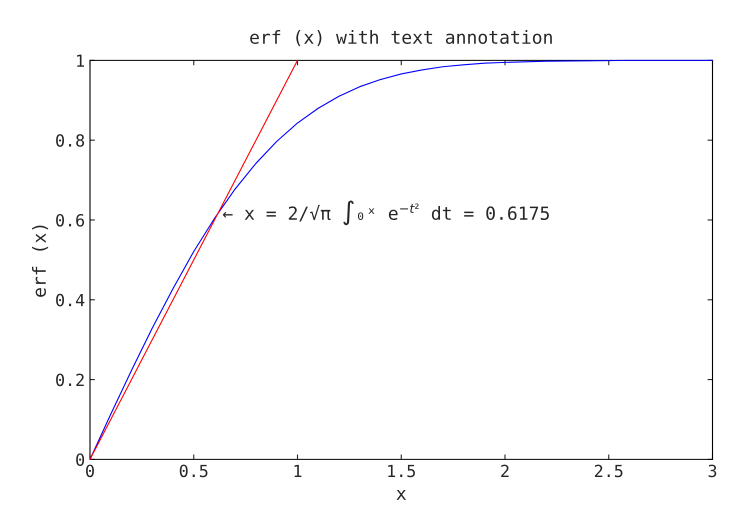  Describe the element at coordinates (401, 38) in the screenshot. I see `chart-title: erf (x) with text annotation` at that location.